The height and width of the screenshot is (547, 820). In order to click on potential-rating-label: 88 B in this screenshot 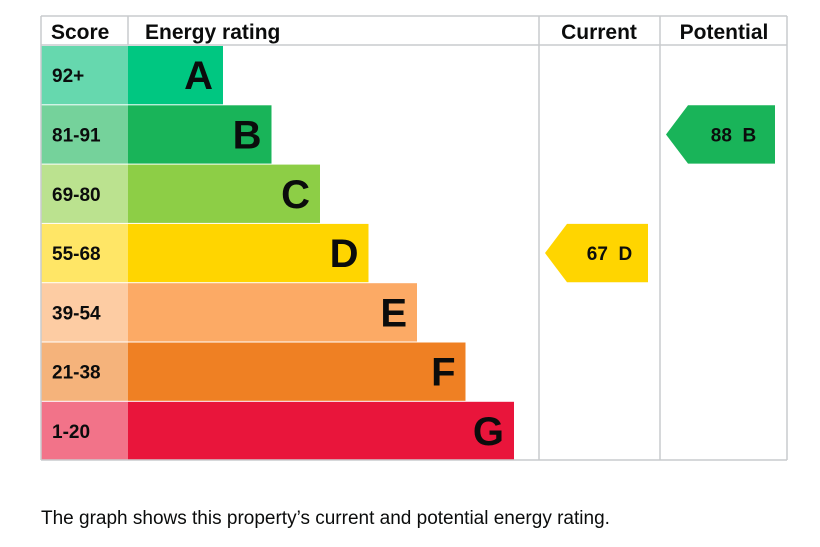, I will do `click(733, 135)`.